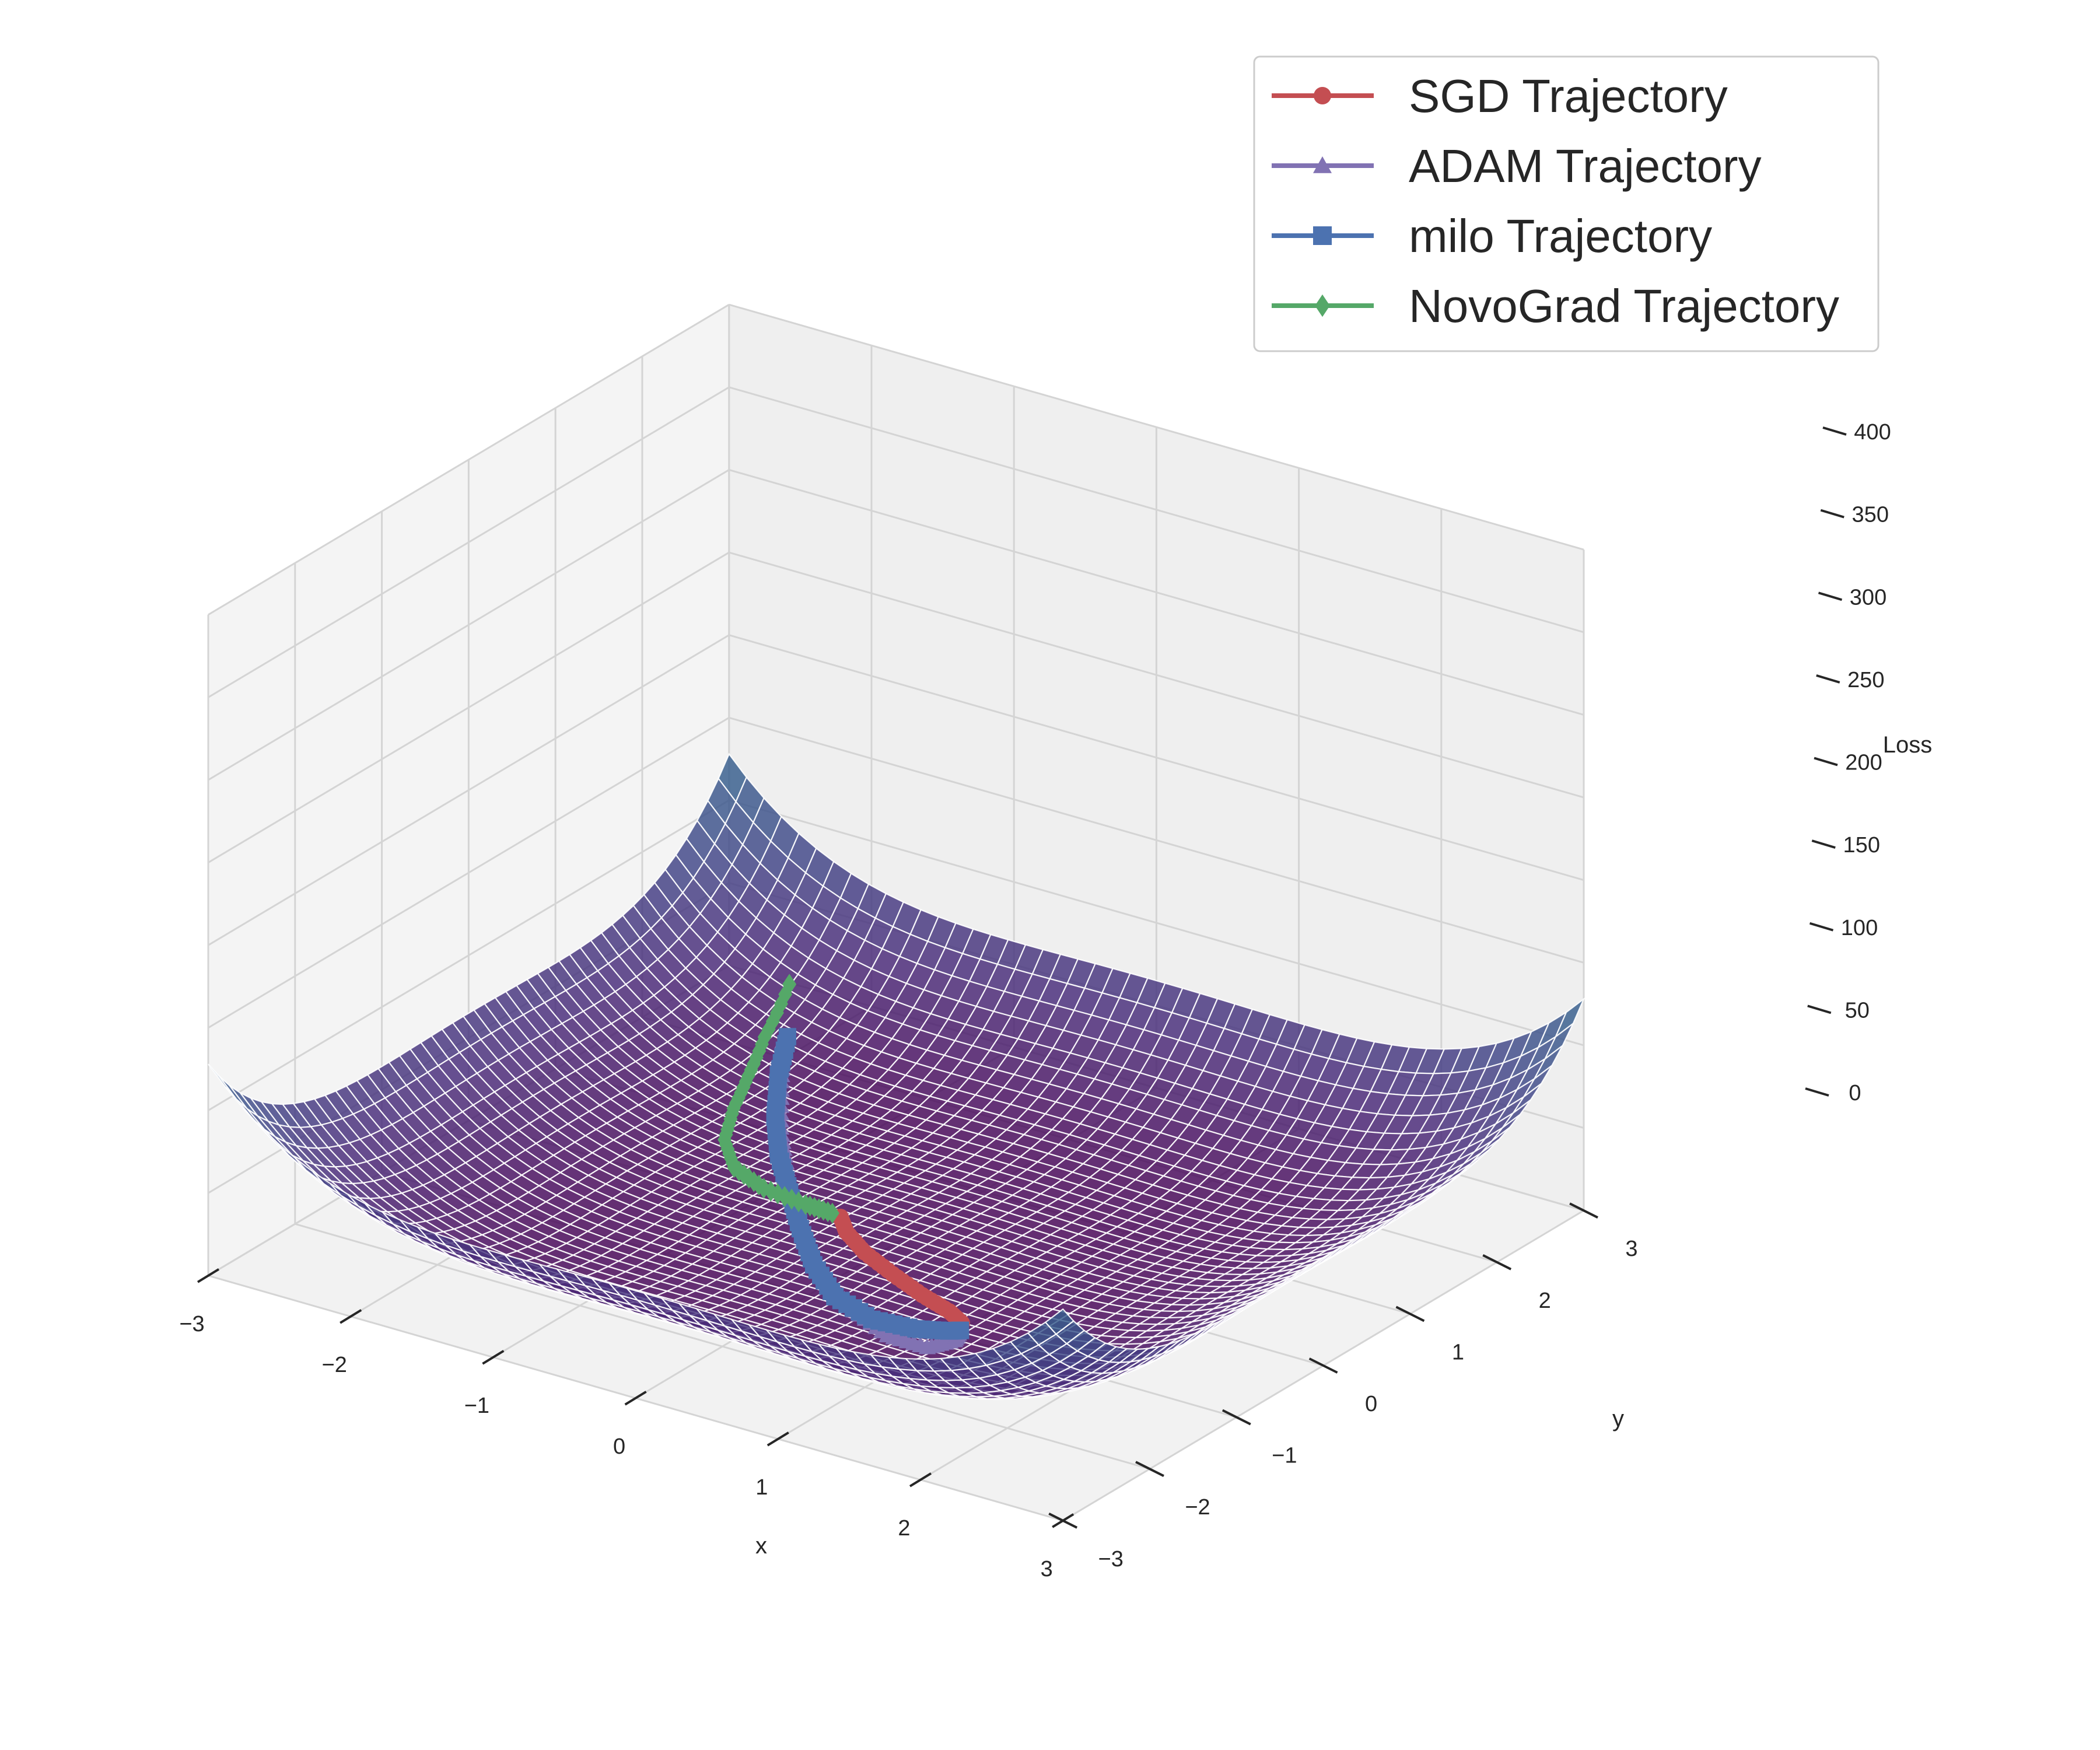  I want to click on legend-entry: milo Trajectory, so click(1492, 236).